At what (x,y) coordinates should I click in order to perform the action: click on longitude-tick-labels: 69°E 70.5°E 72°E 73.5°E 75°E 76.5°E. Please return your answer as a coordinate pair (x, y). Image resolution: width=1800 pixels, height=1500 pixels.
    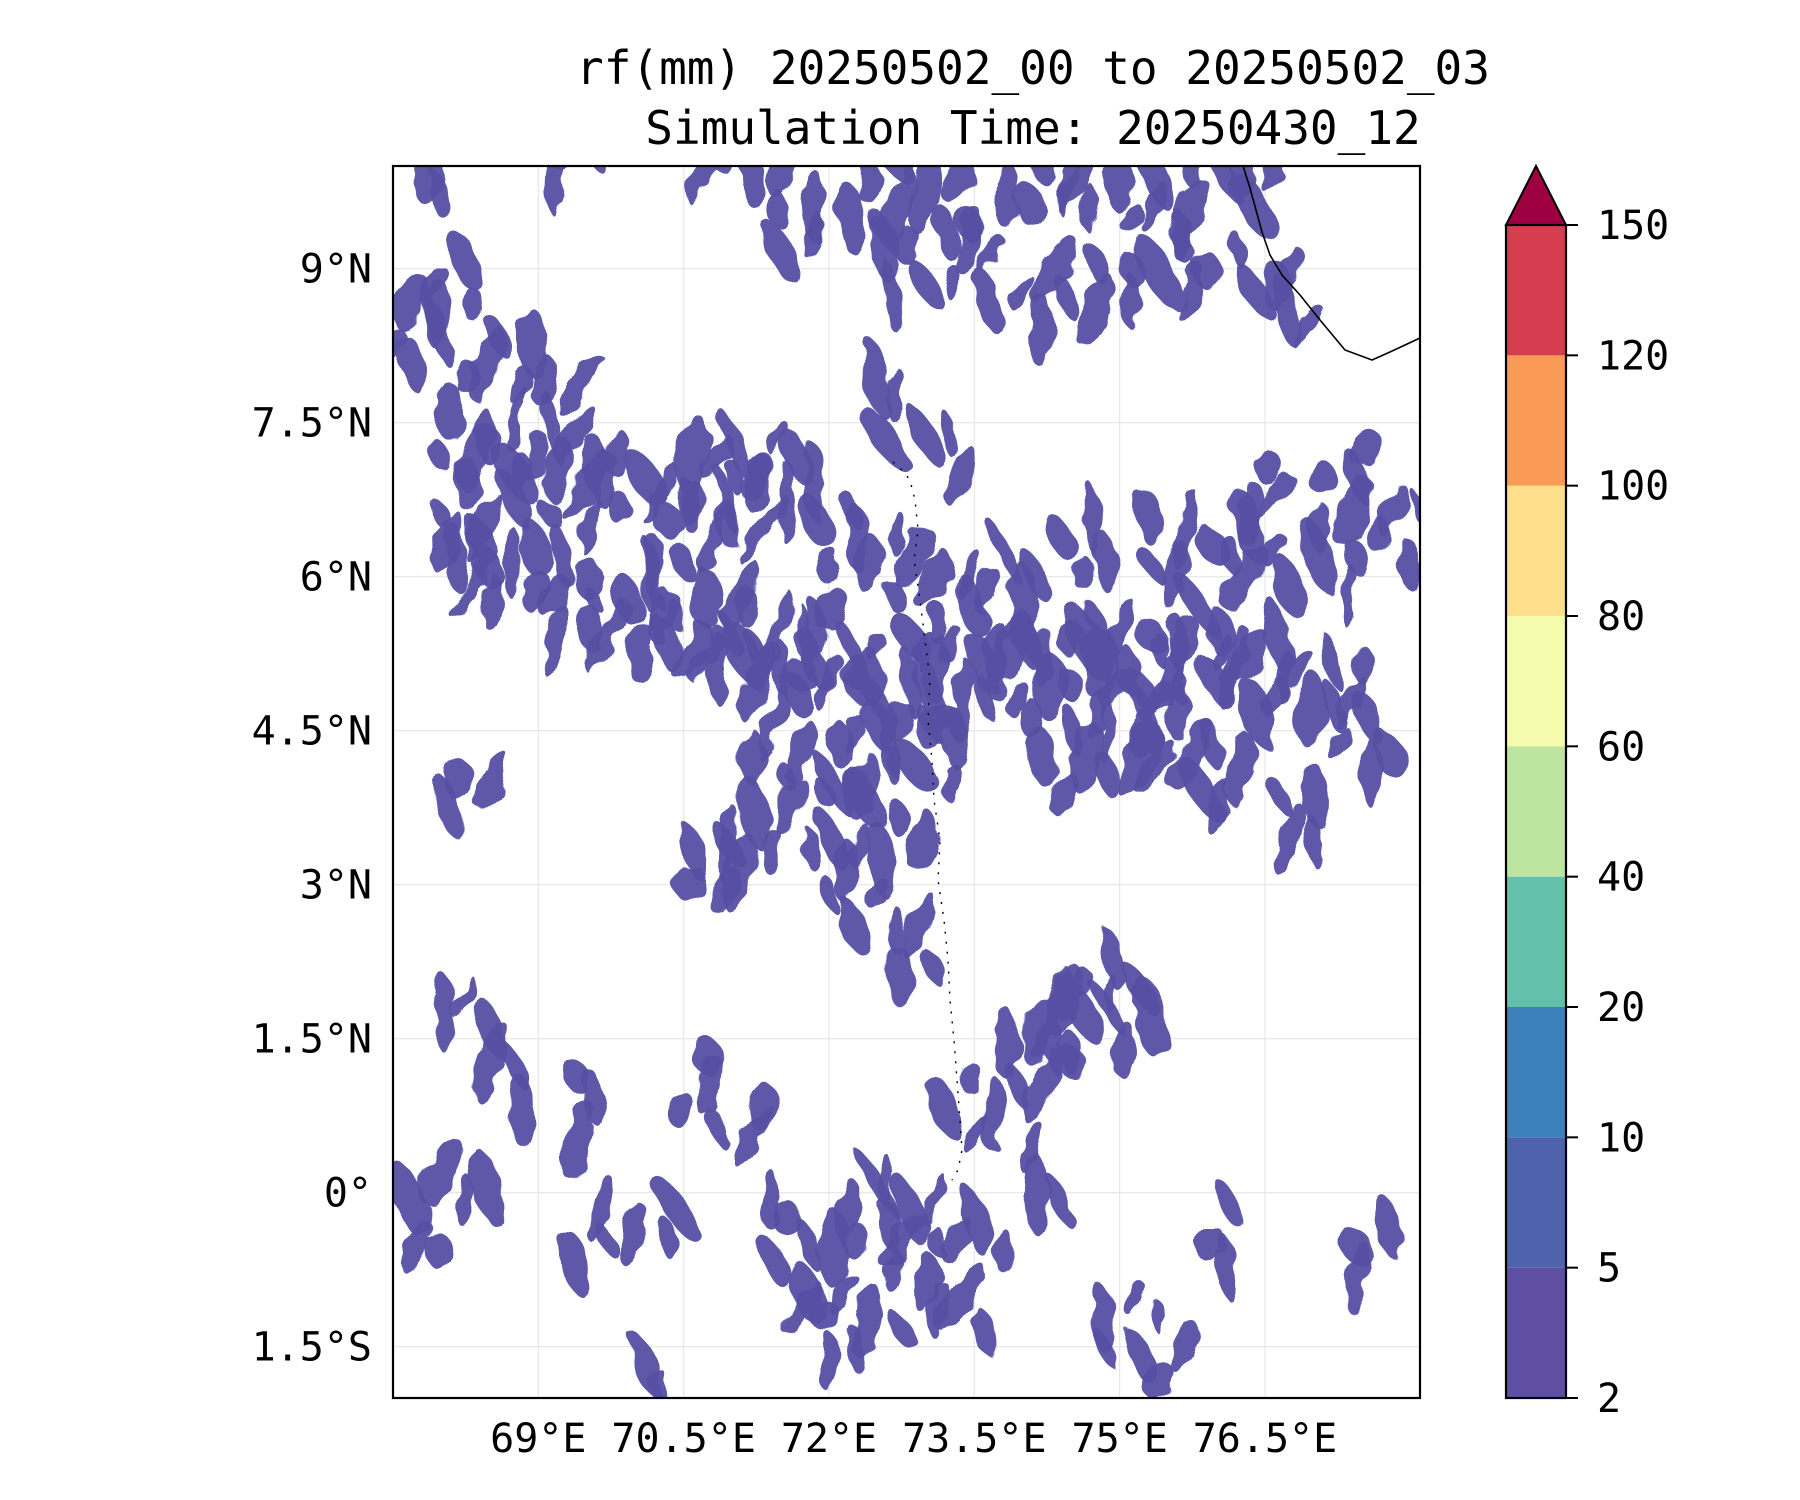
    Looking at the image, I should click on (913, 1439).